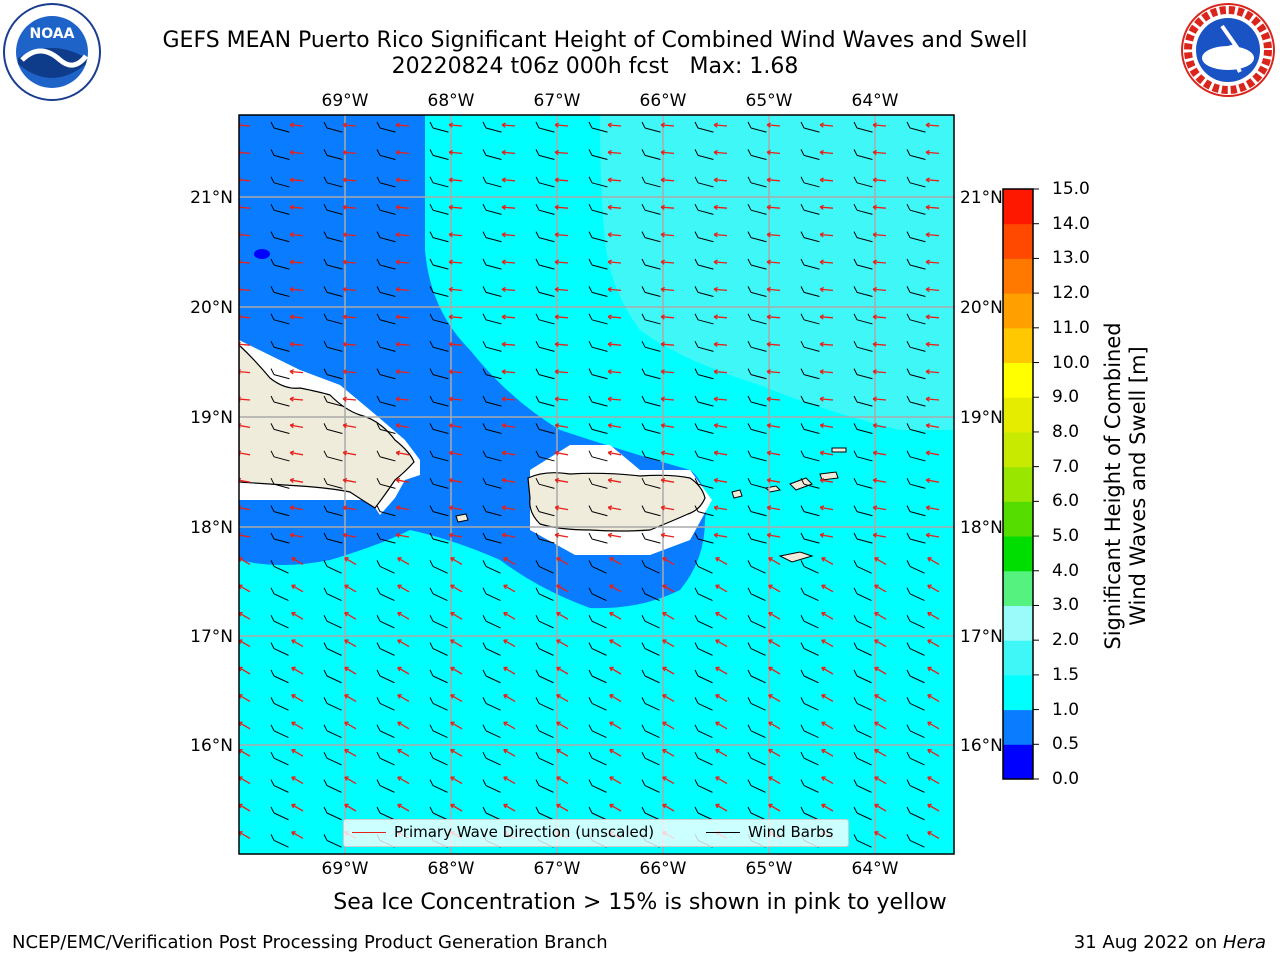 This screenshot has width=1280, height=960. What do you see at coordinates (769, 832) in the screenshot?
I see `legend-item-wind-barbs: Wind Barbs` at bounding box center [769, 832].